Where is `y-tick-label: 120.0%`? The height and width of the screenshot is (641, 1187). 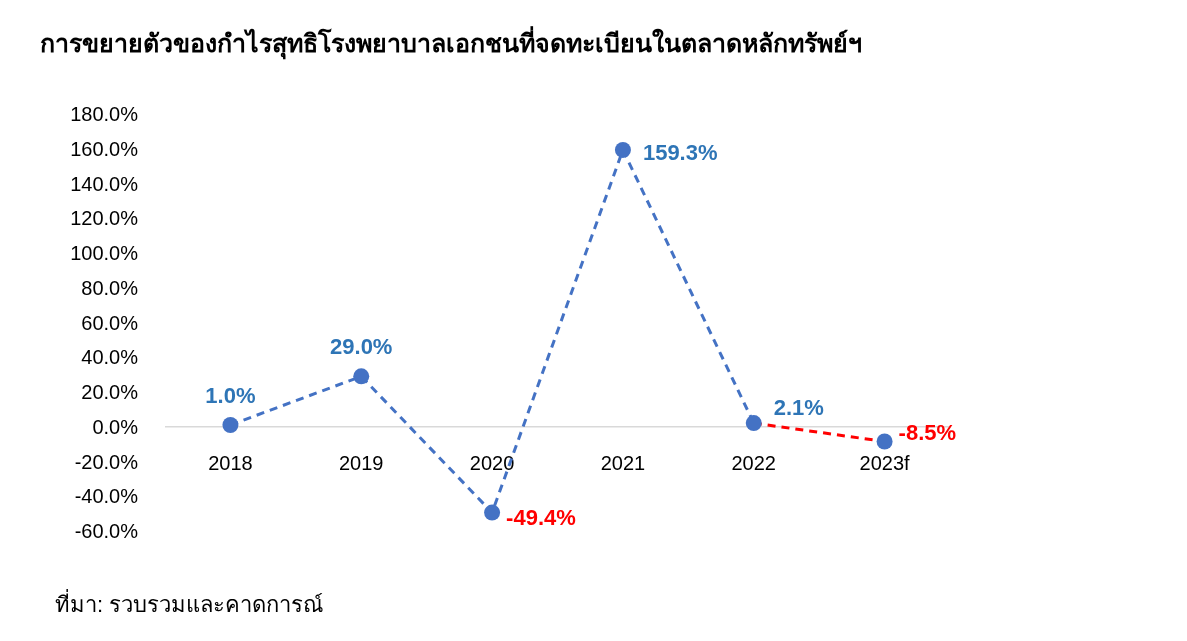
y-tick-label: 120.0% is located at coordinates (104, 218).